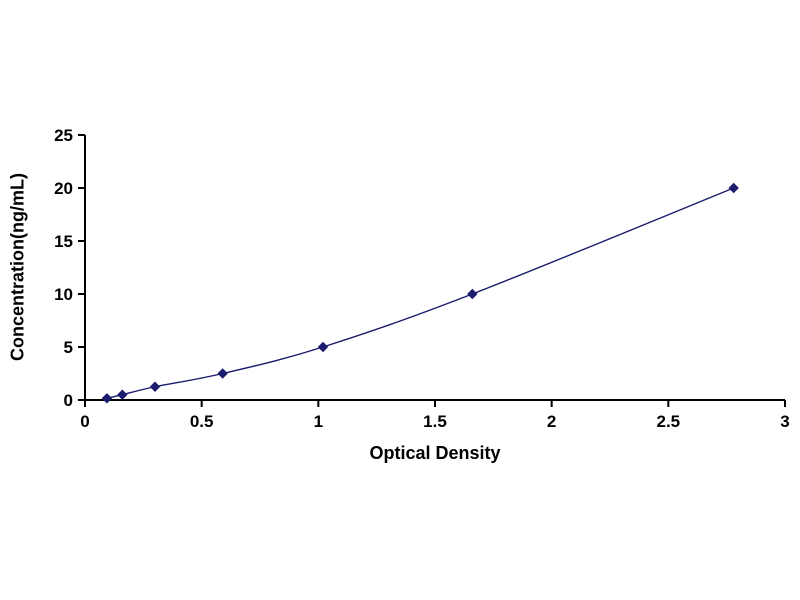  Describe the element at coordinates (318, 421) in the screenshot. I see `x-tick-label: 1` at that location.